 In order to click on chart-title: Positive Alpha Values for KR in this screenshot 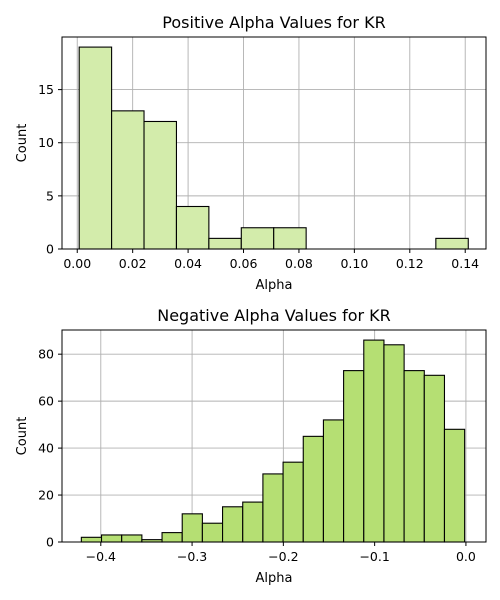, I will do `click(273, 22)`.